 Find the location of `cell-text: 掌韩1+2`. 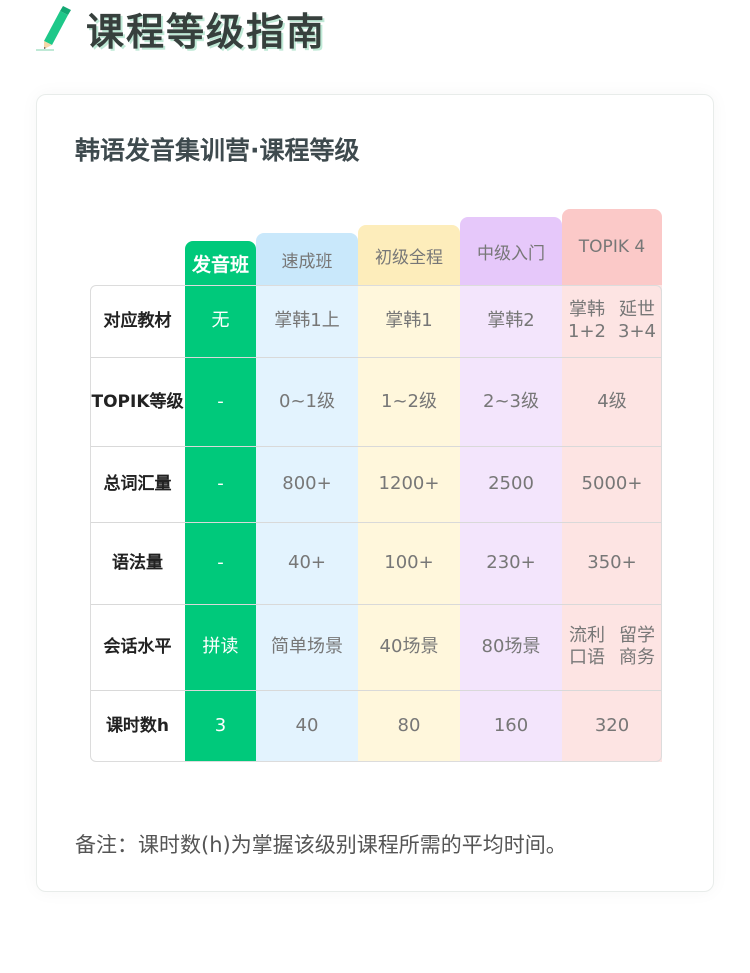

cell-text: 掌韩1+2 is located at coordinates (587, 320).